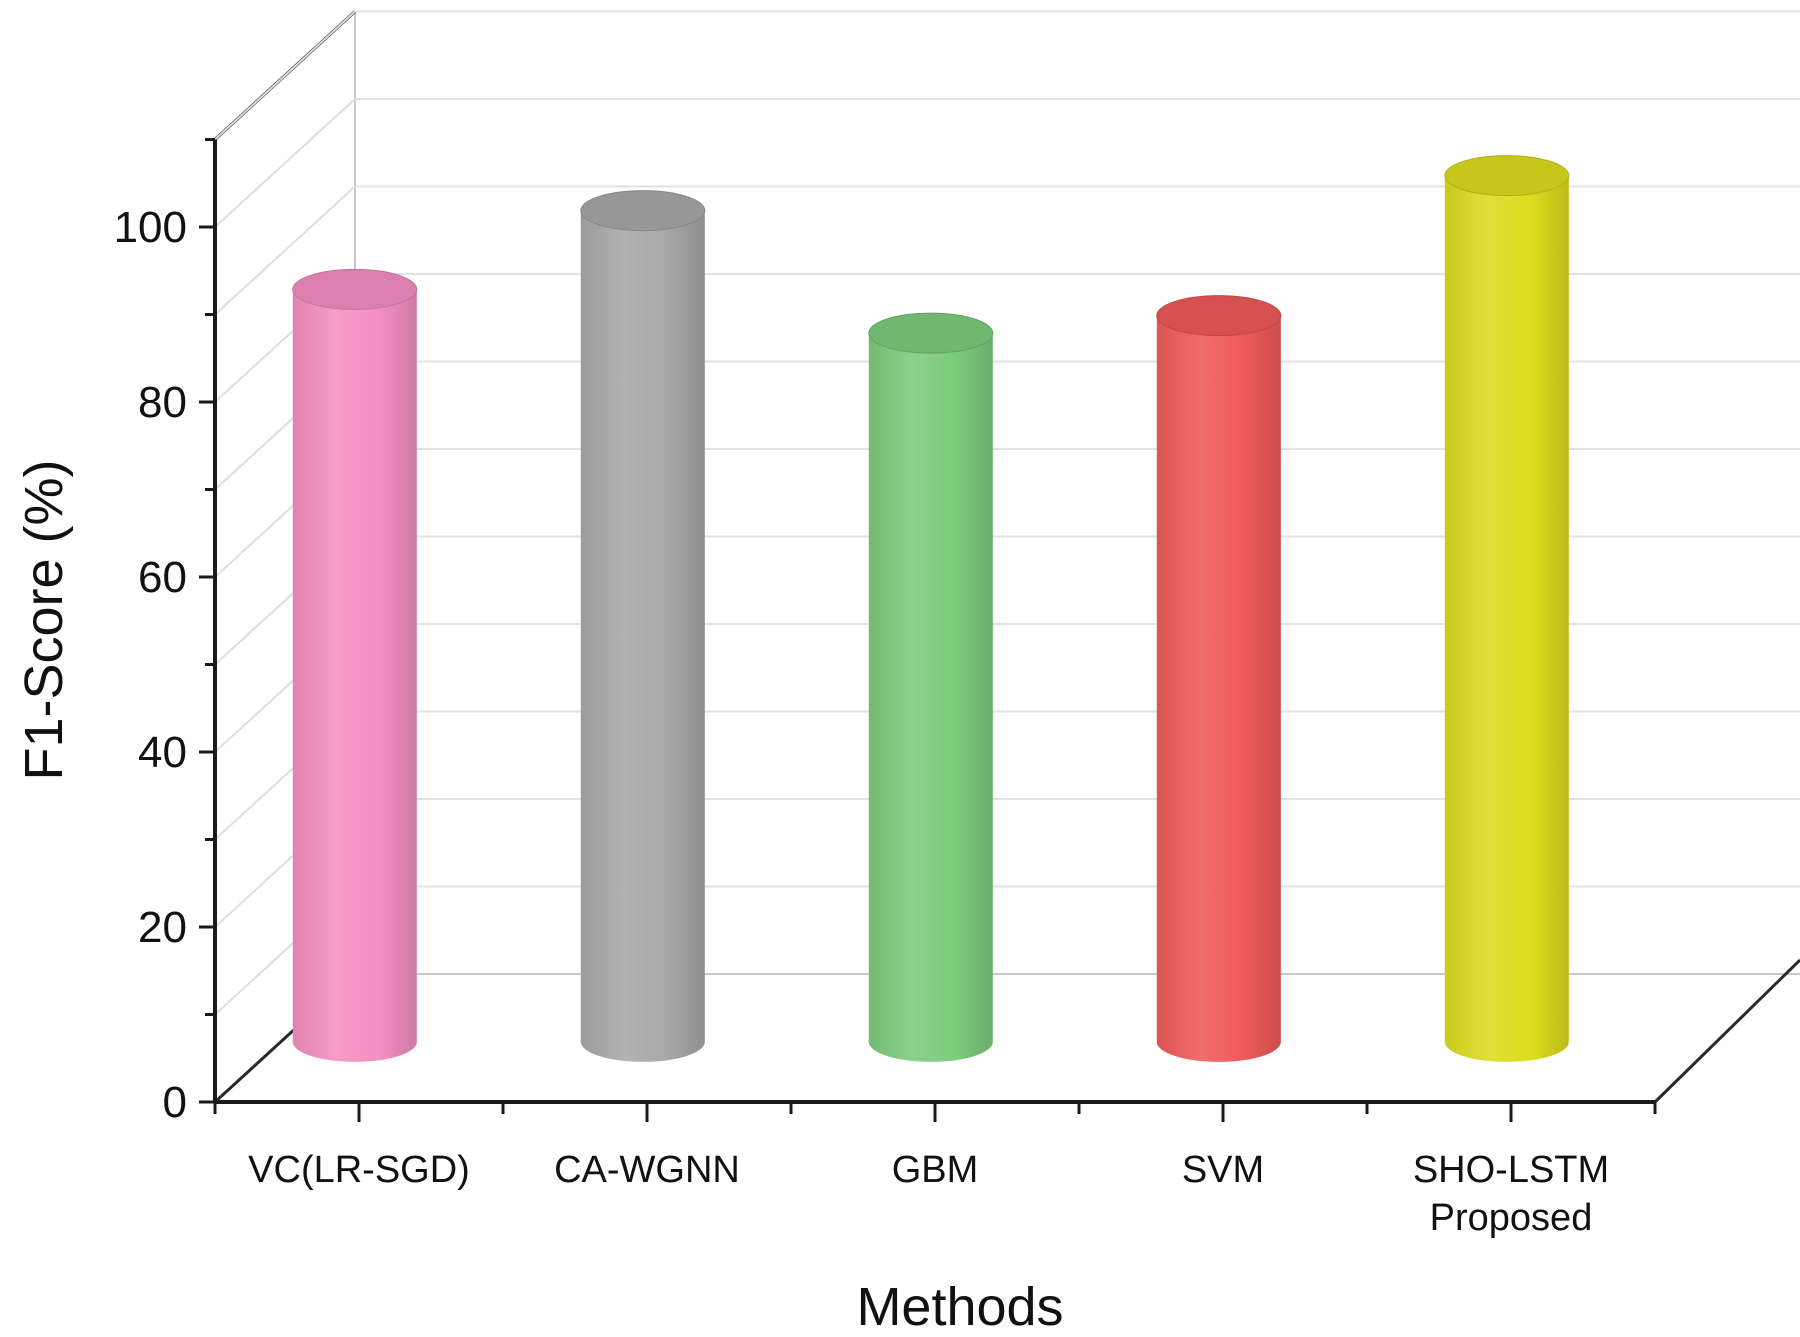 The width and height of the screenshot is (1800, 1337). I want to click on x-tick-label: SHO-LSTM, so click(1511, 1170).